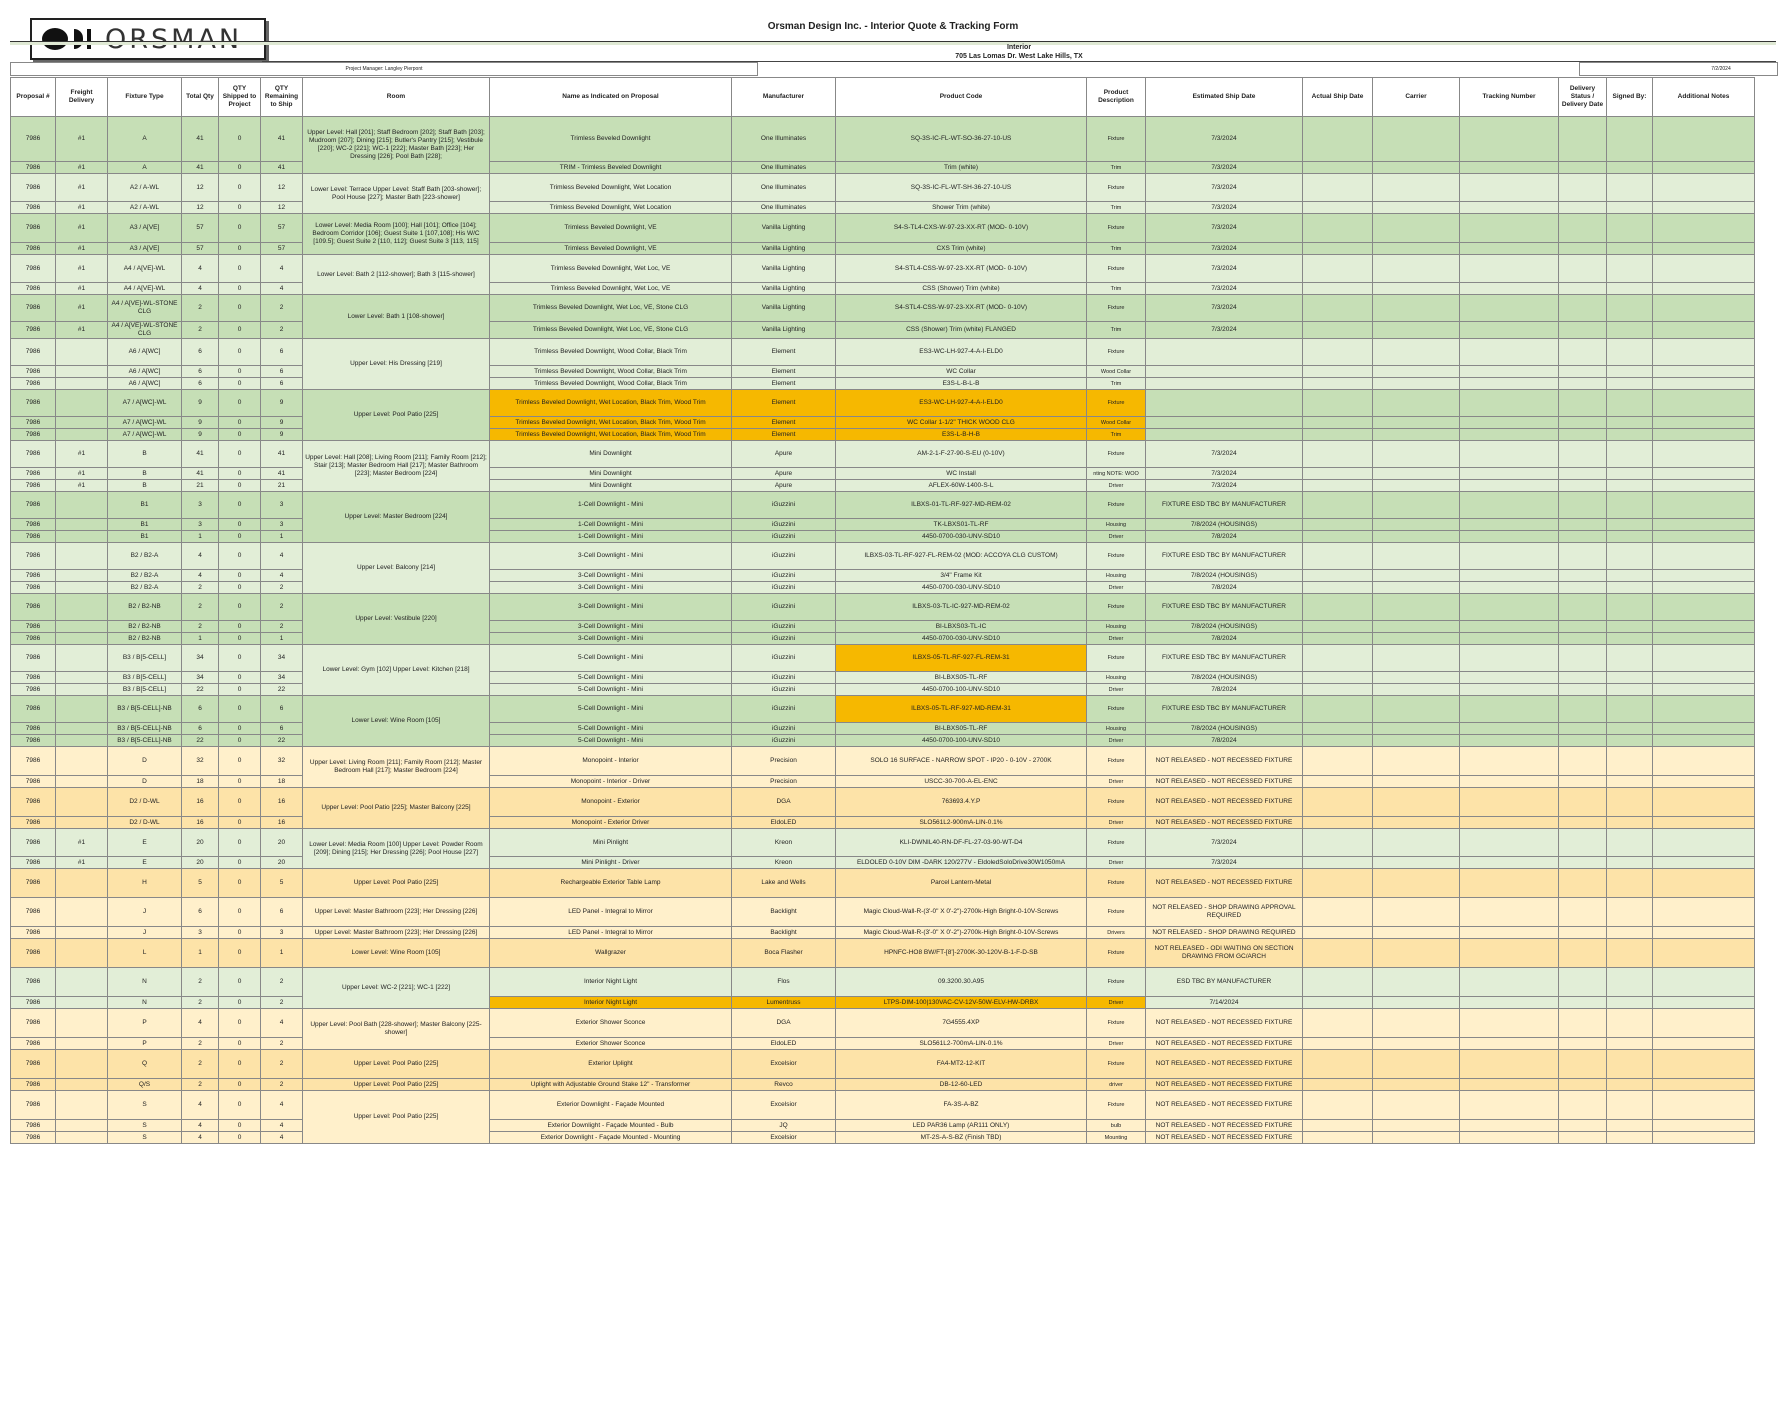 Image resolution: width=1786 pixels, height=1404 pixels. What do you see at coordinates (783, 473) in the screenshot?
I see `cell-manufacturer: Apure` at bounding box center [783, 473].